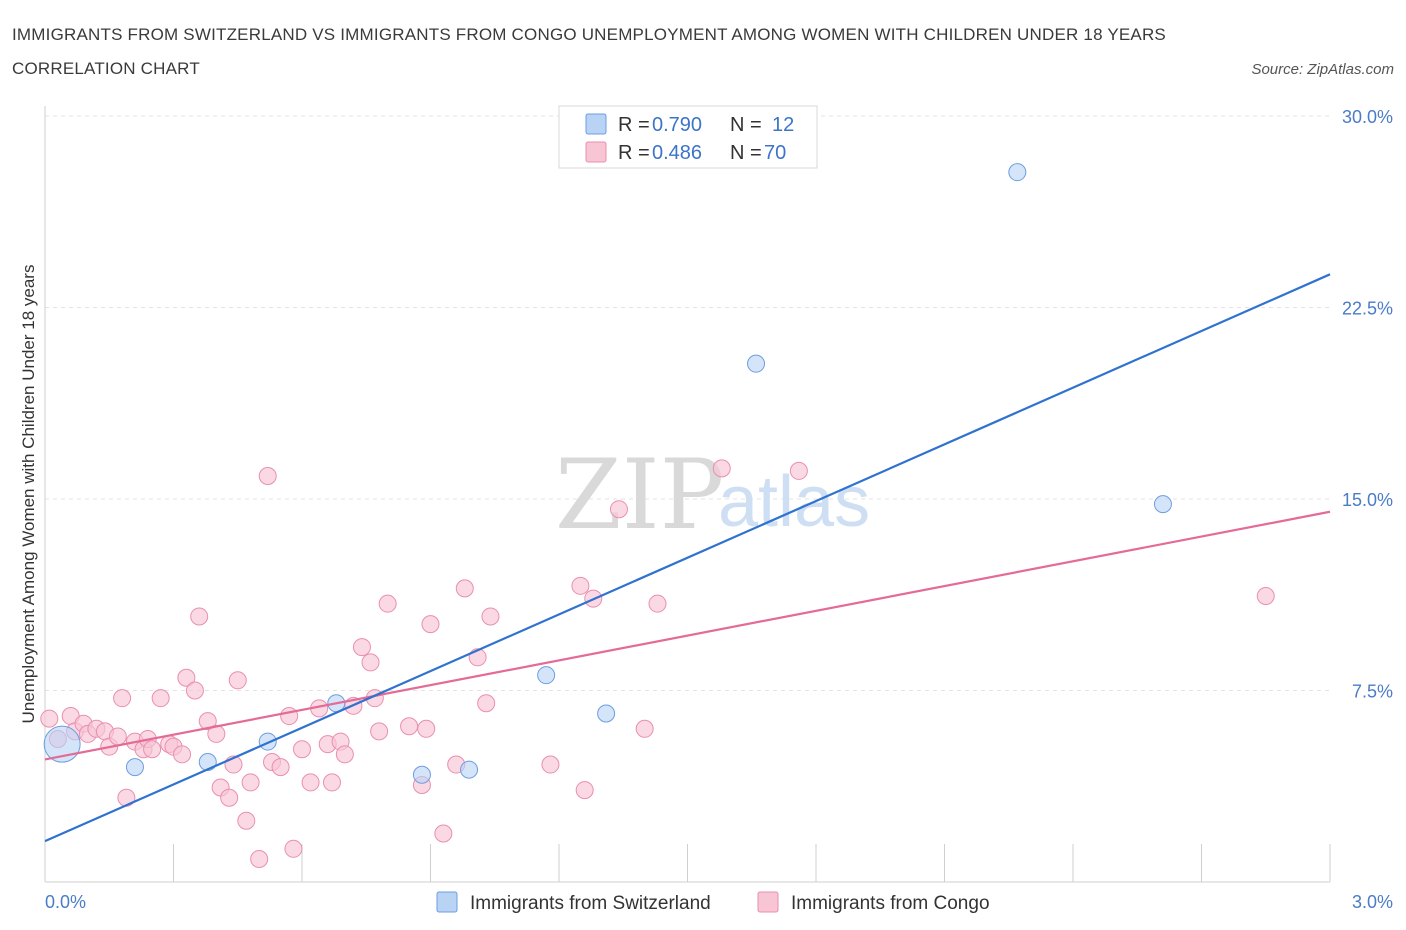  What do you see at coordinates (590, 903) in the screenshot?
I see `series-legend-label-switzerland: Immigrants from Switzerland` at bounding box center [590, 903].